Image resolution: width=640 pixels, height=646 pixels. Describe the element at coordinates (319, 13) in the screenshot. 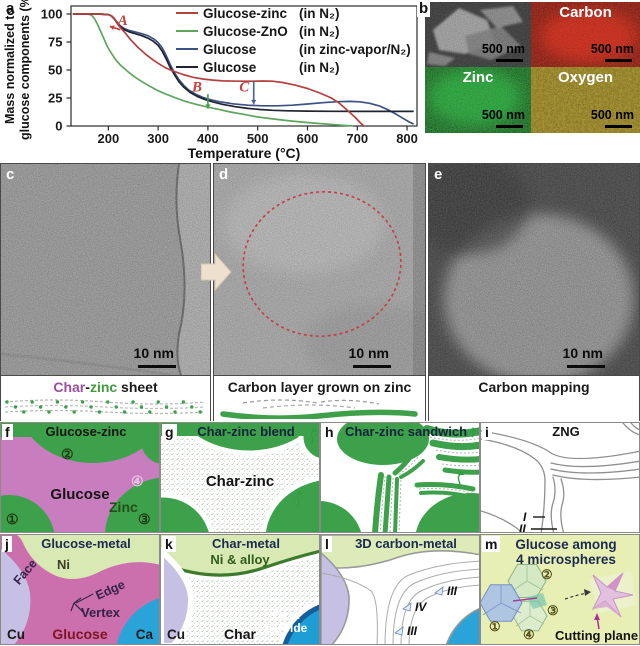

I see `legend-condition: (in N₂)` at that location.